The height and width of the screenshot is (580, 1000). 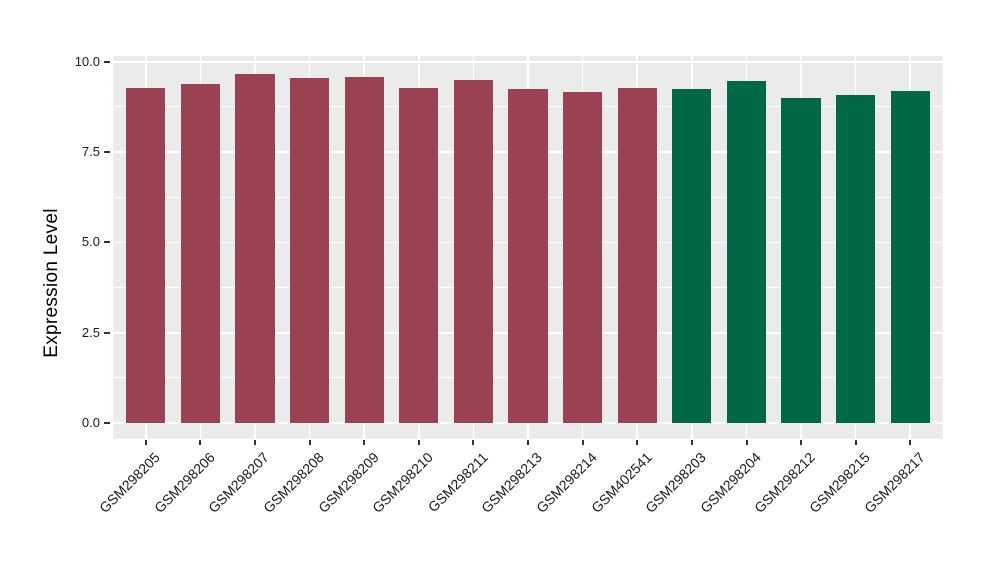 What do you see at coordinates (90, 332) in the screenshot?
I see `y-tick-label: 2.5` at bounding box center [90, 332].